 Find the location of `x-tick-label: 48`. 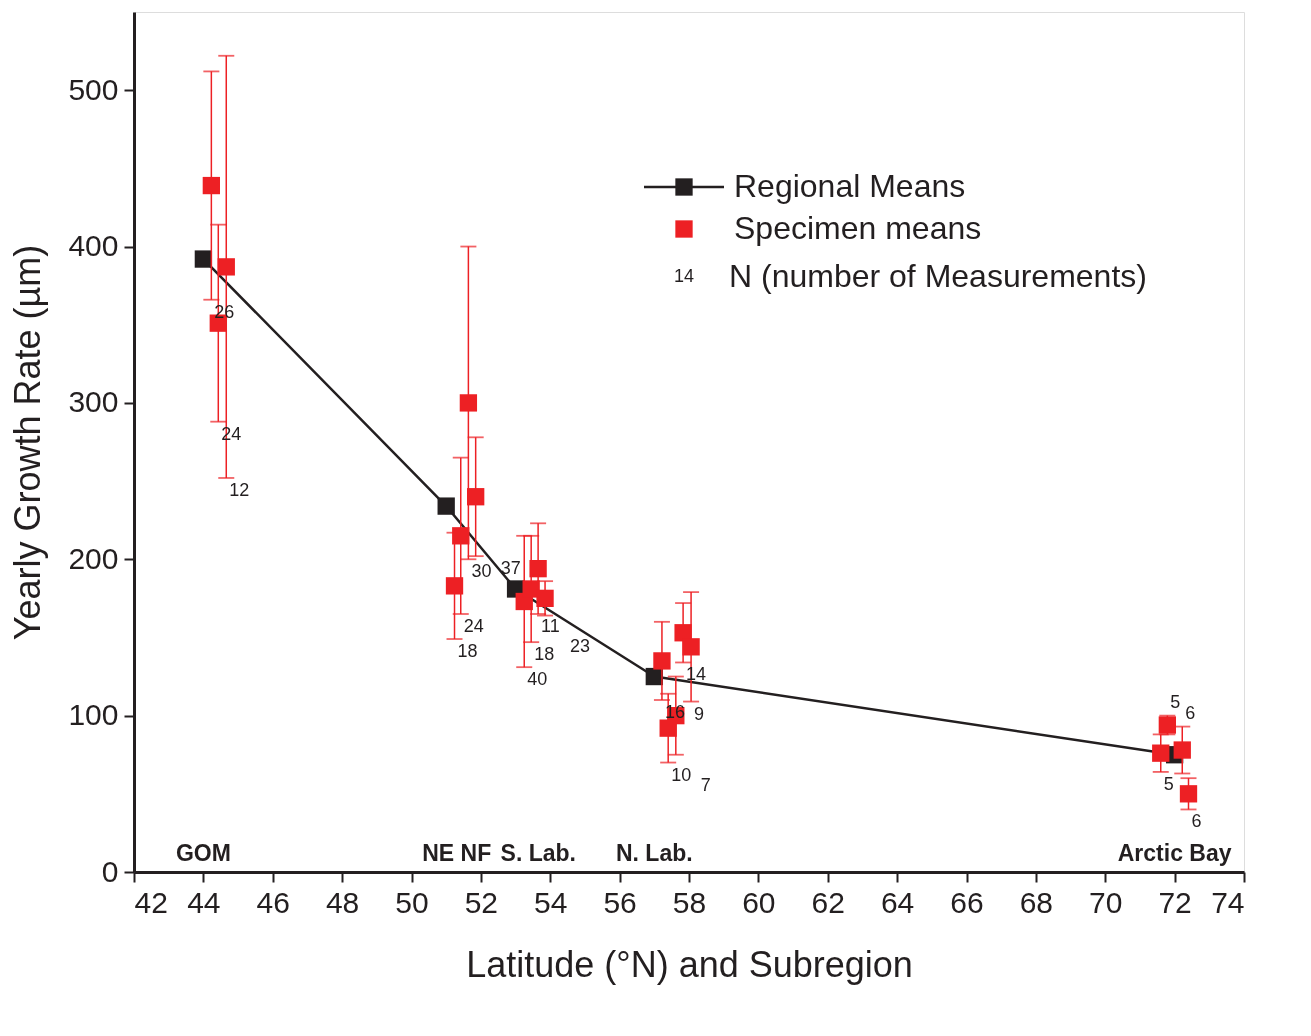

x-tick-label: 48 is located at coordinates (342, 902).